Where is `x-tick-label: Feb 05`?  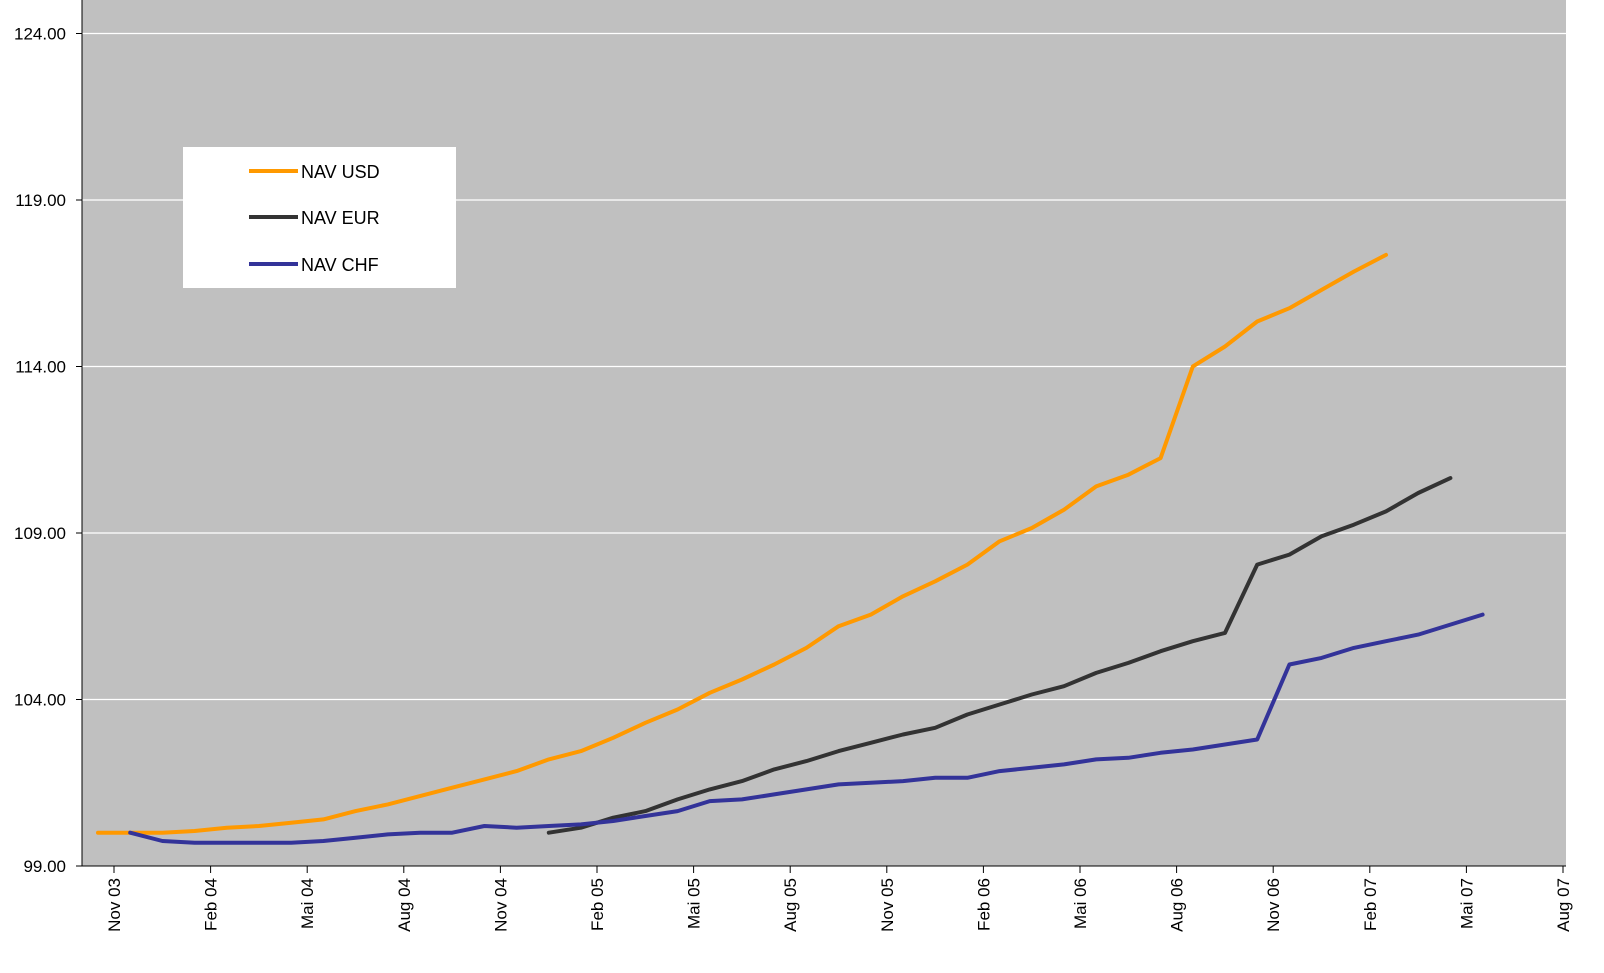 x-tick-label: Feb 05 is located at coordinates (597, 904).